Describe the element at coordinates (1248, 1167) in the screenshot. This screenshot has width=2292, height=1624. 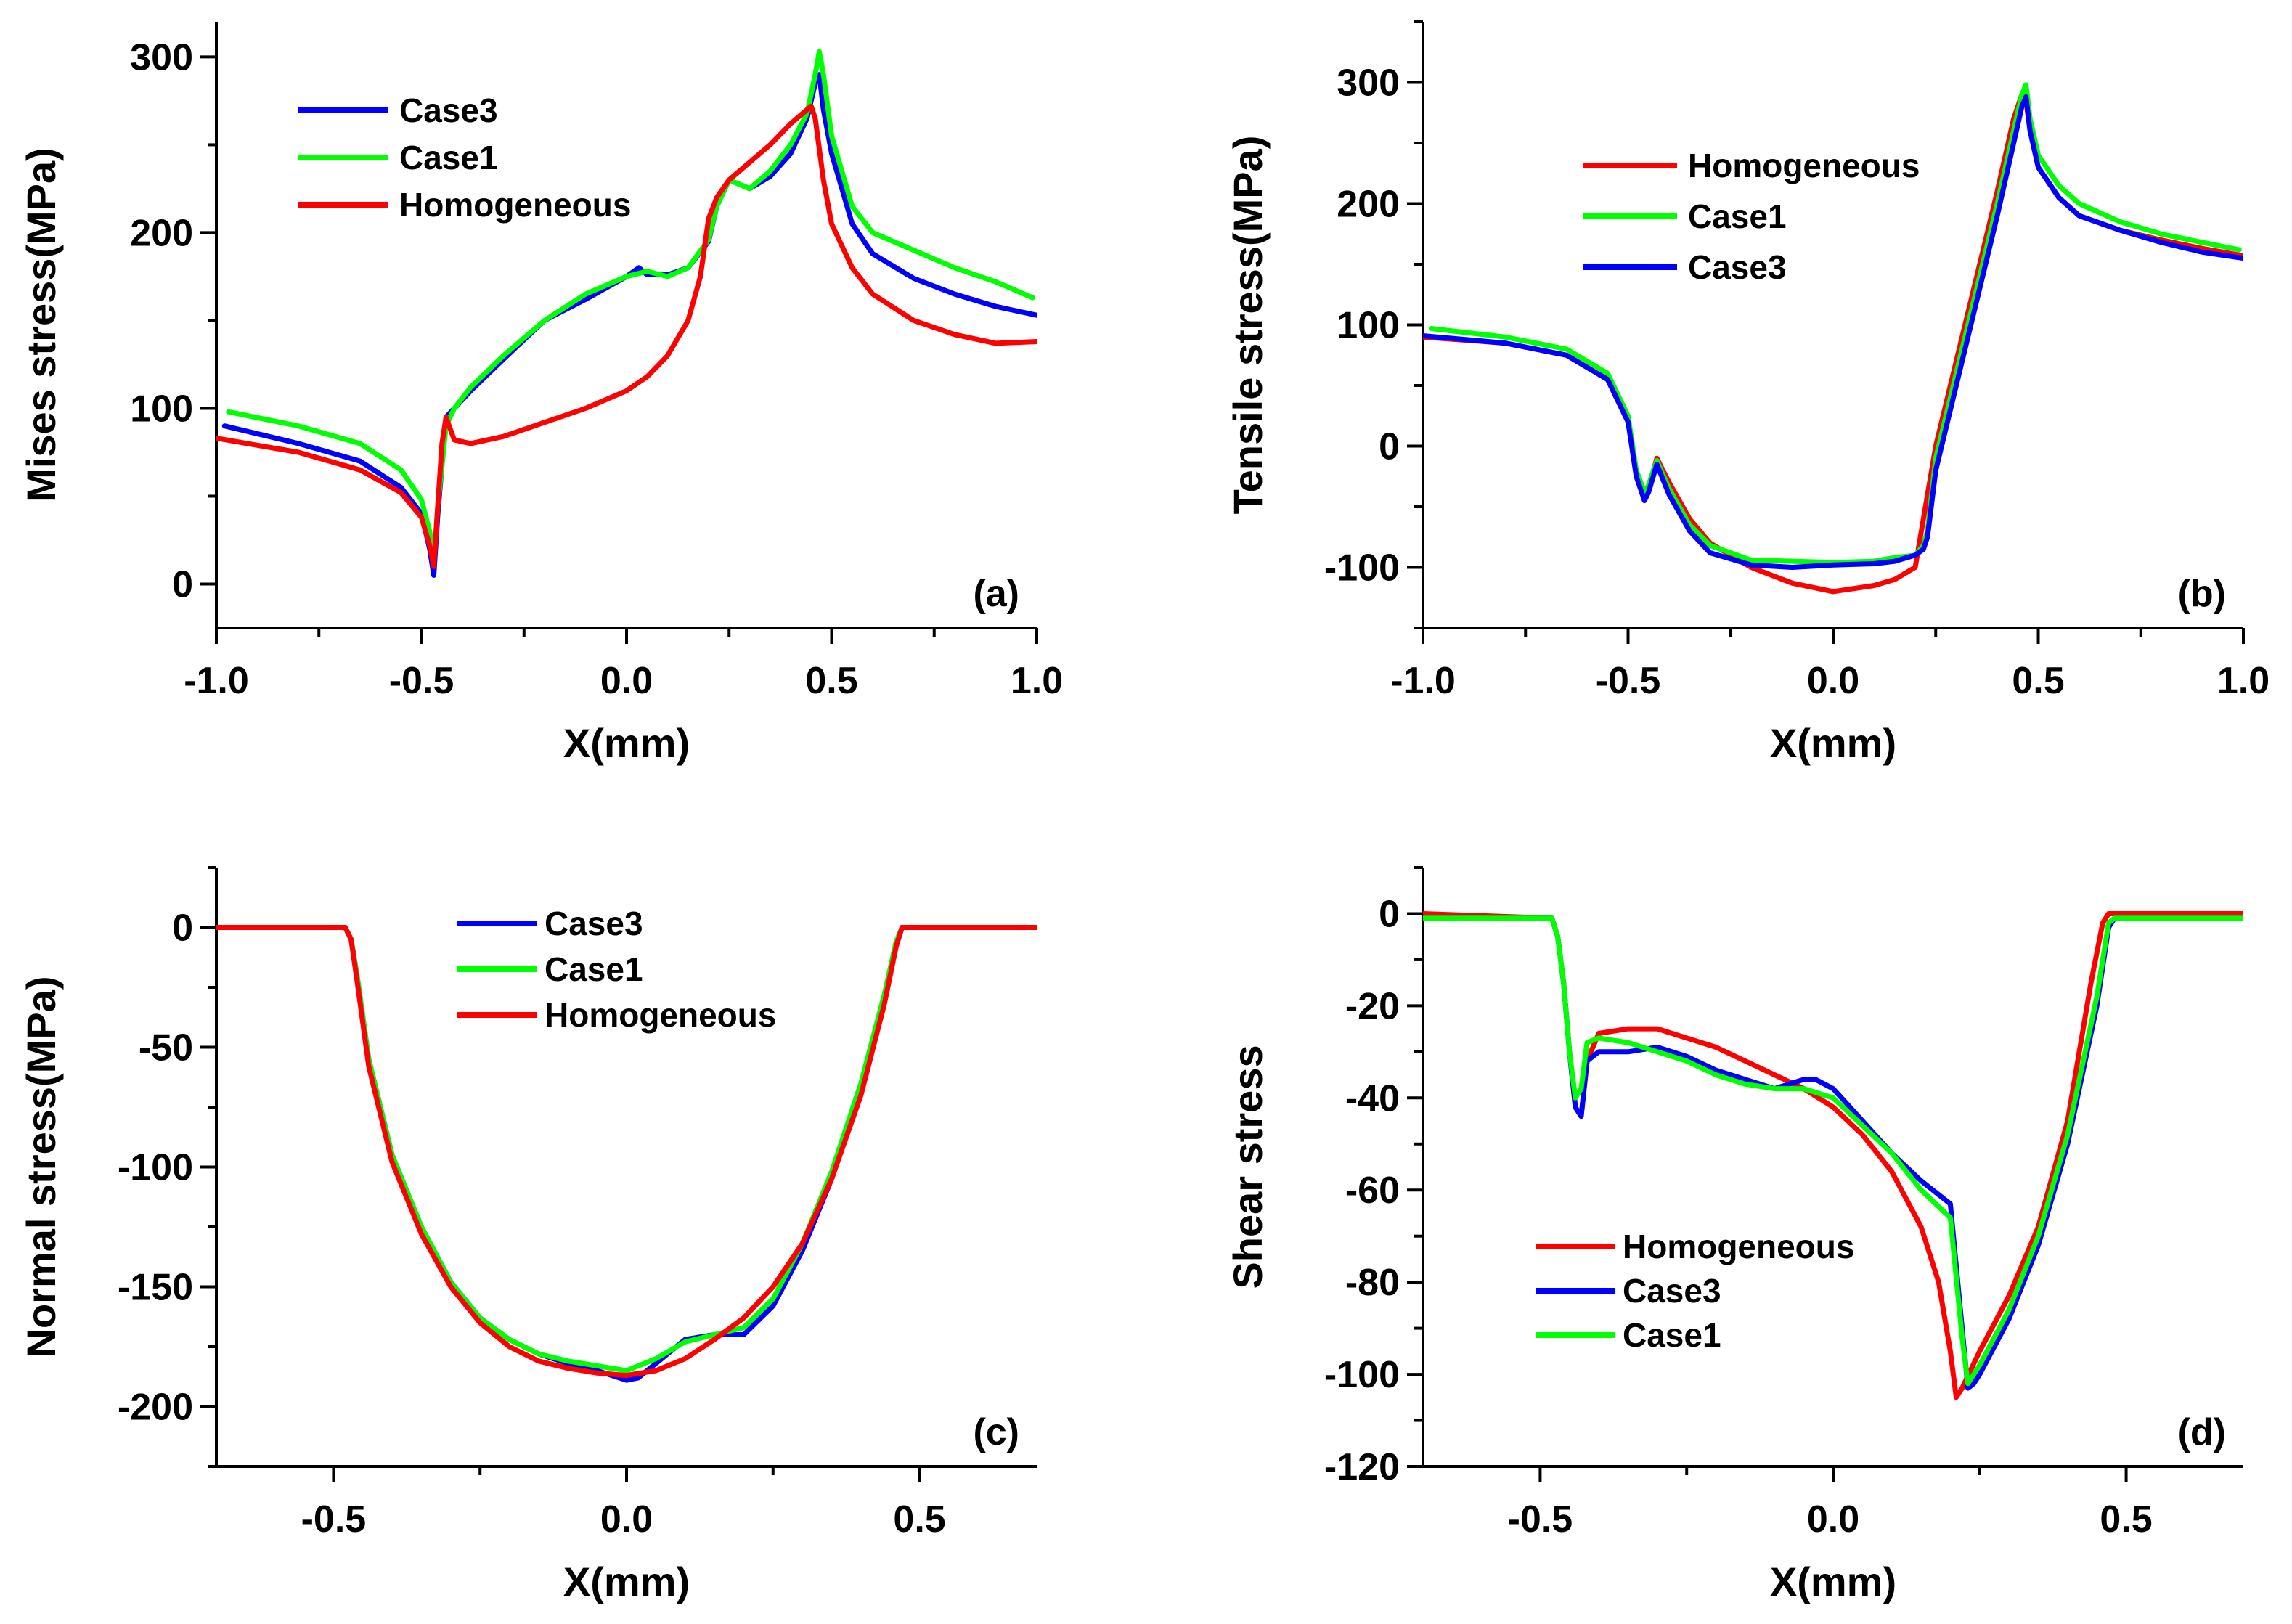
I see `y-axis-title: Shear stress` at that location.